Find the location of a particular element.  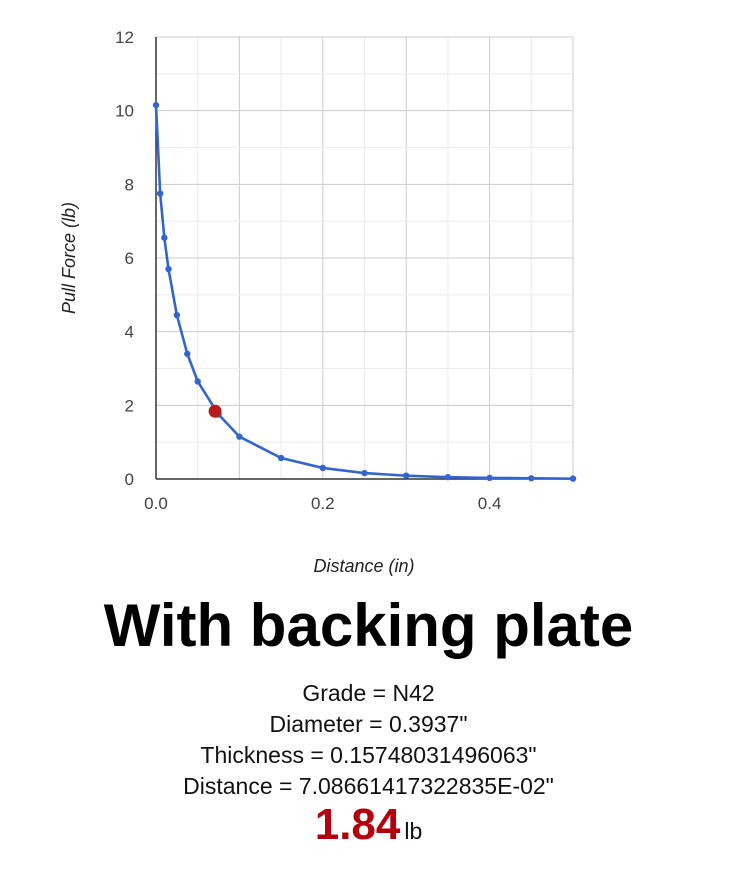

x-tick-label: 0.2 is located at coordinates (323, 503).